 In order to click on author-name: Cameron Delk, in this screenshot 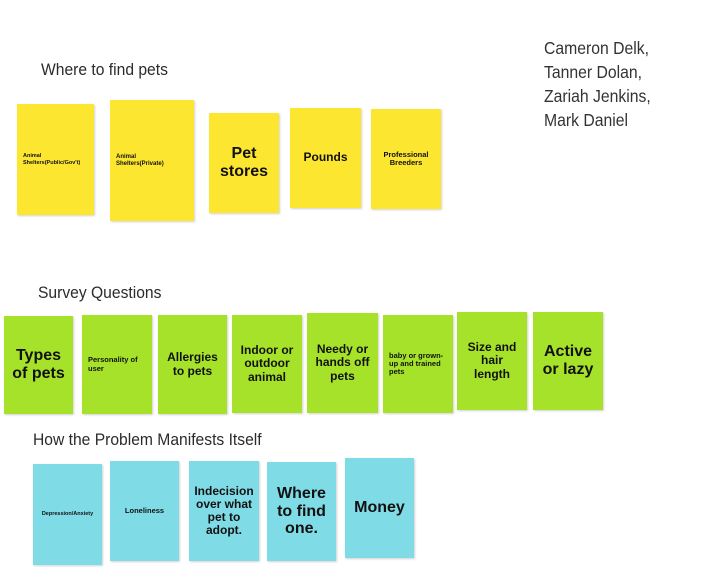, I will do `click(597, 48)`.